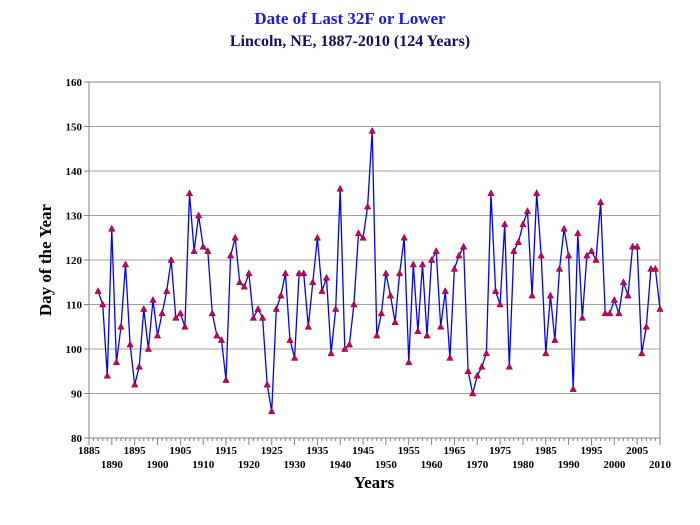  Describe the element at coordinates (74, 261) in the screenshot. I see `y-tick-label: 120` at that location.